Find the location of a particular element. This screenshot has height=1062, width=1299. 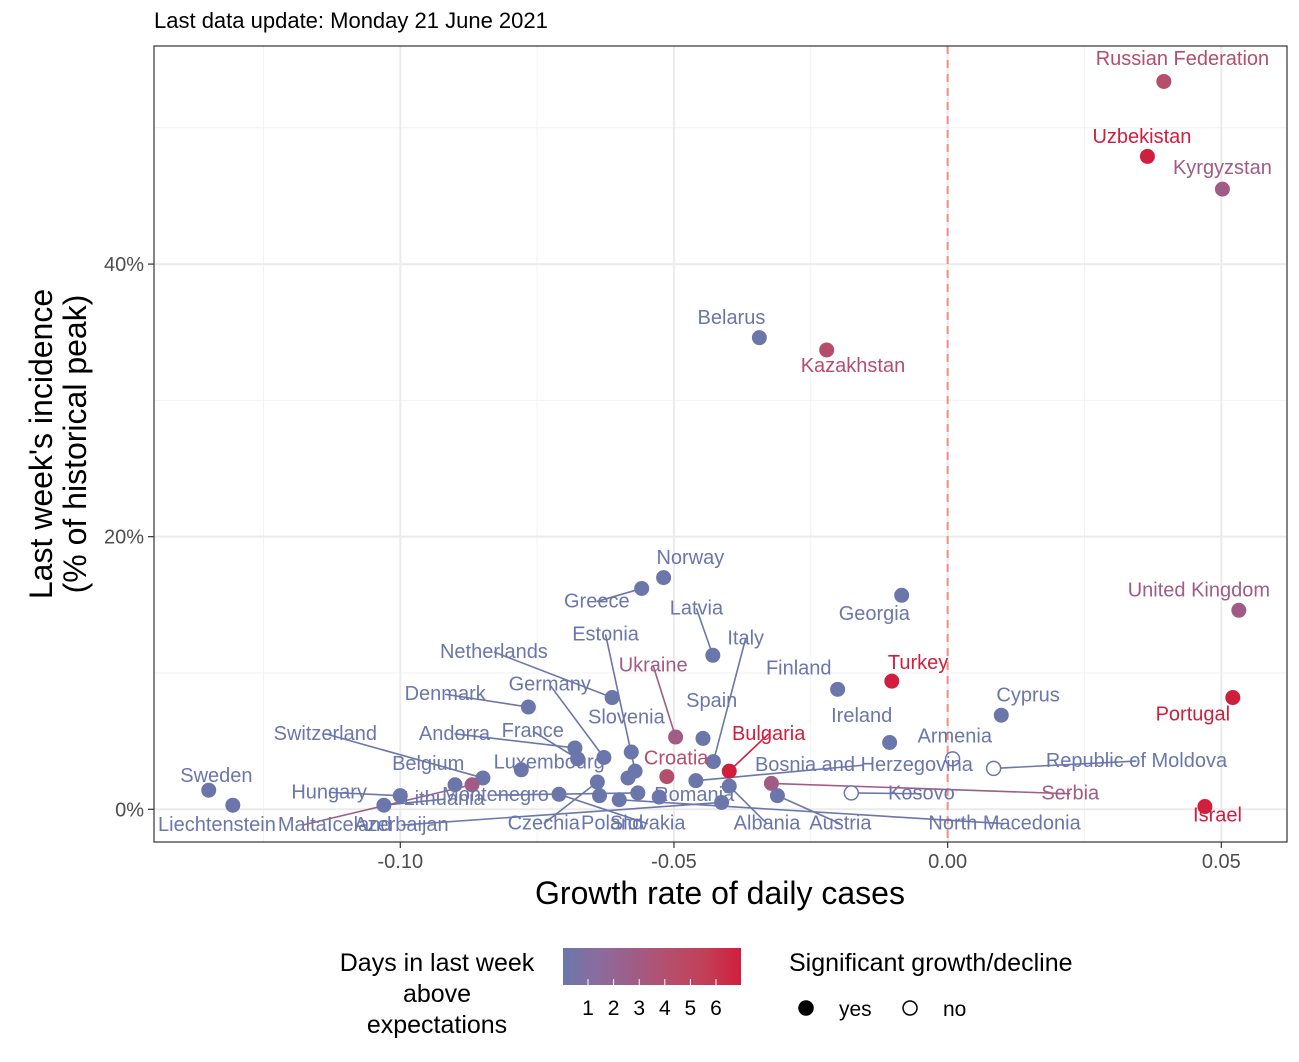

color-legend-tick-label: 1 is located at coordinates (588, 1008).